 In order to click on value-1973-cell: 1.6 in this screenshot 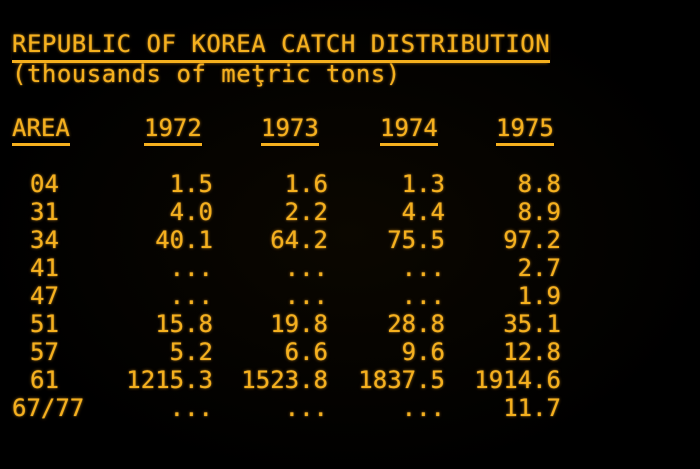, I will do `click(306, 184)`.